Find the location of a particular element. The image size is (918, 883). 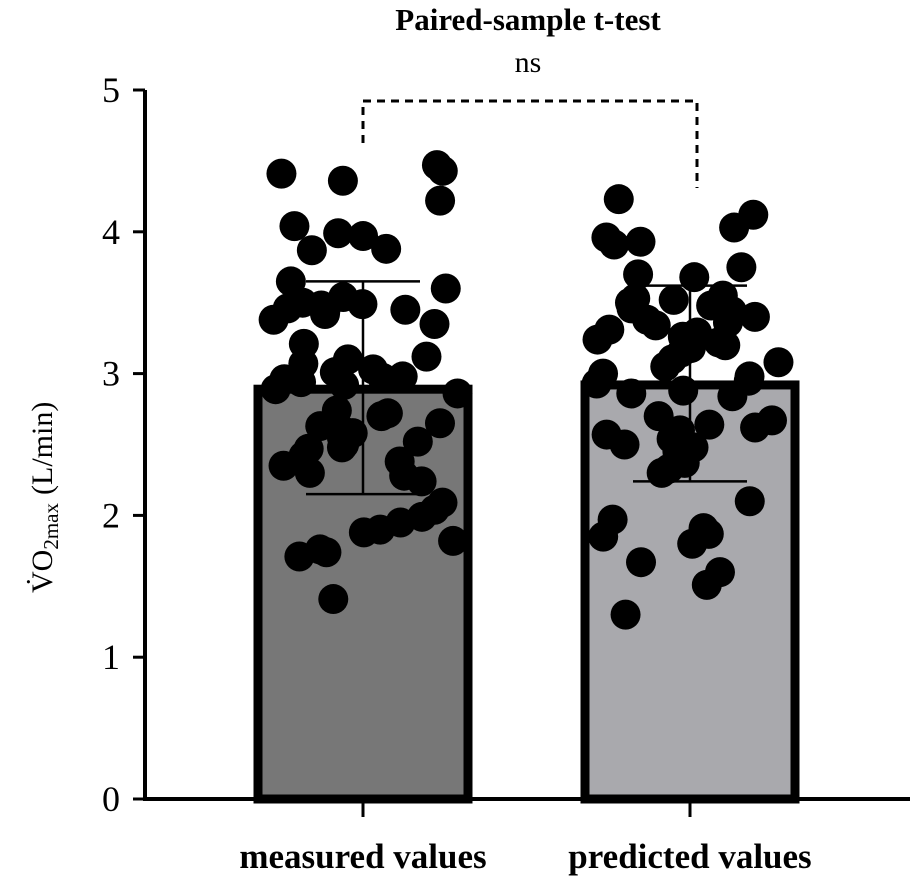

significance-label: ns is located at coordinates (528, 62).